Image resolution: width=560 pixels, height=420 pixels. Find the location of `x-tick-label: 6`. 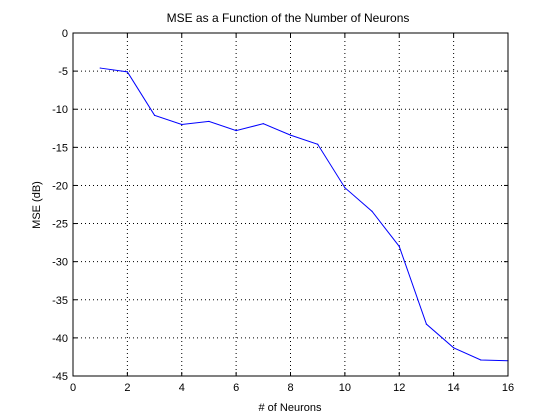

x-tick-label: 6 is located at coordinates (236, 388).